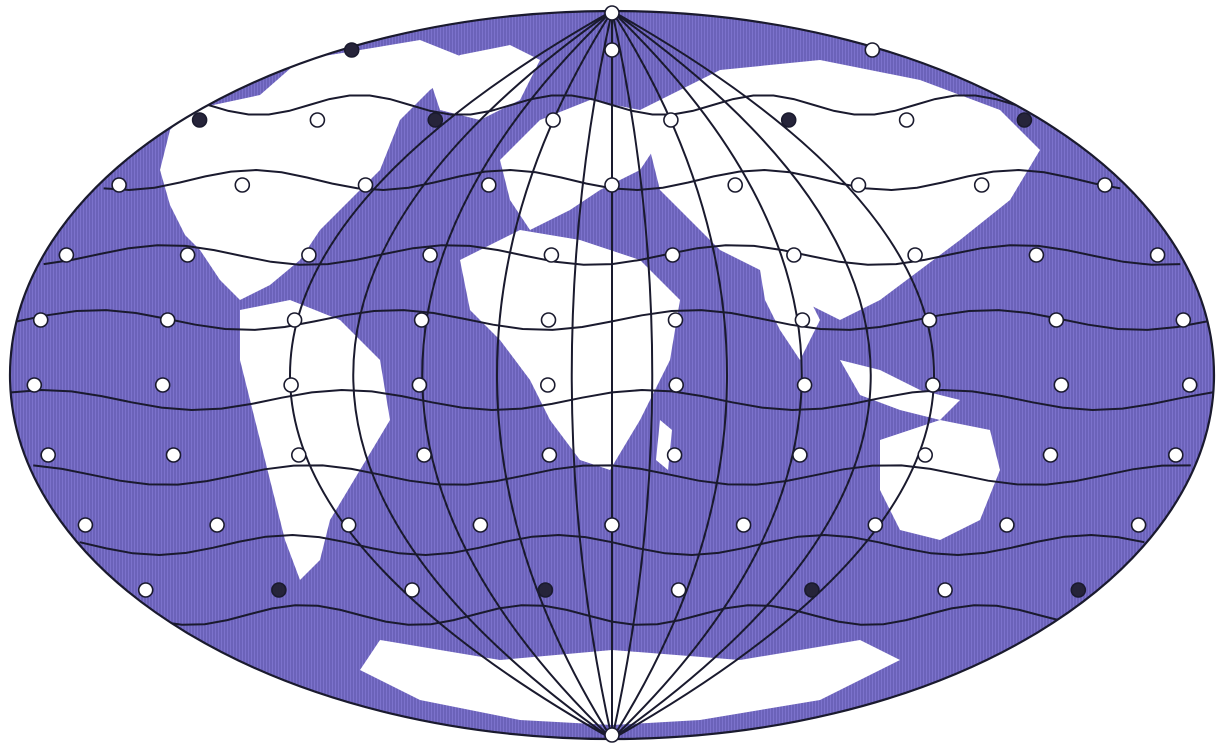 The width and height of the screenshot is (1222, 752). I want to click on antarctica-landmass, so click(630, 682).